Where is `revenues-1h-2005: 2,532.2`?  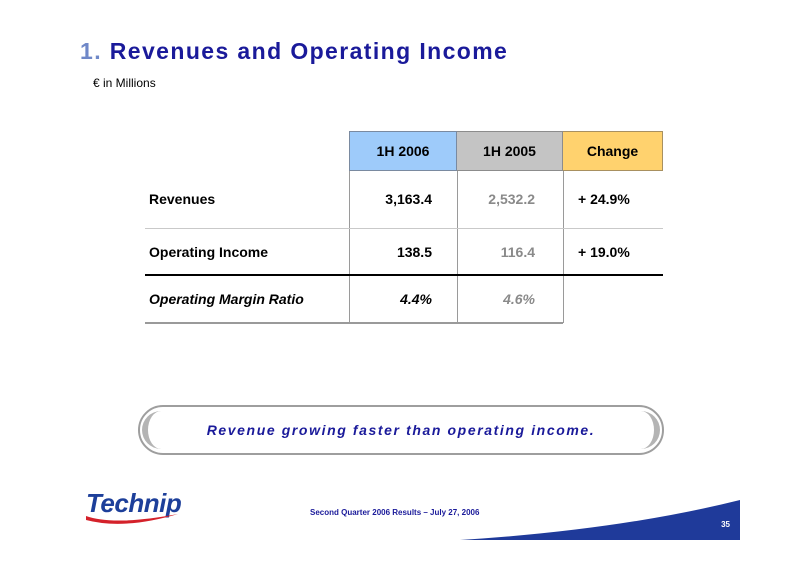 revenues-1h-2005: 2,532.2 is located at coordinates (511, 199).